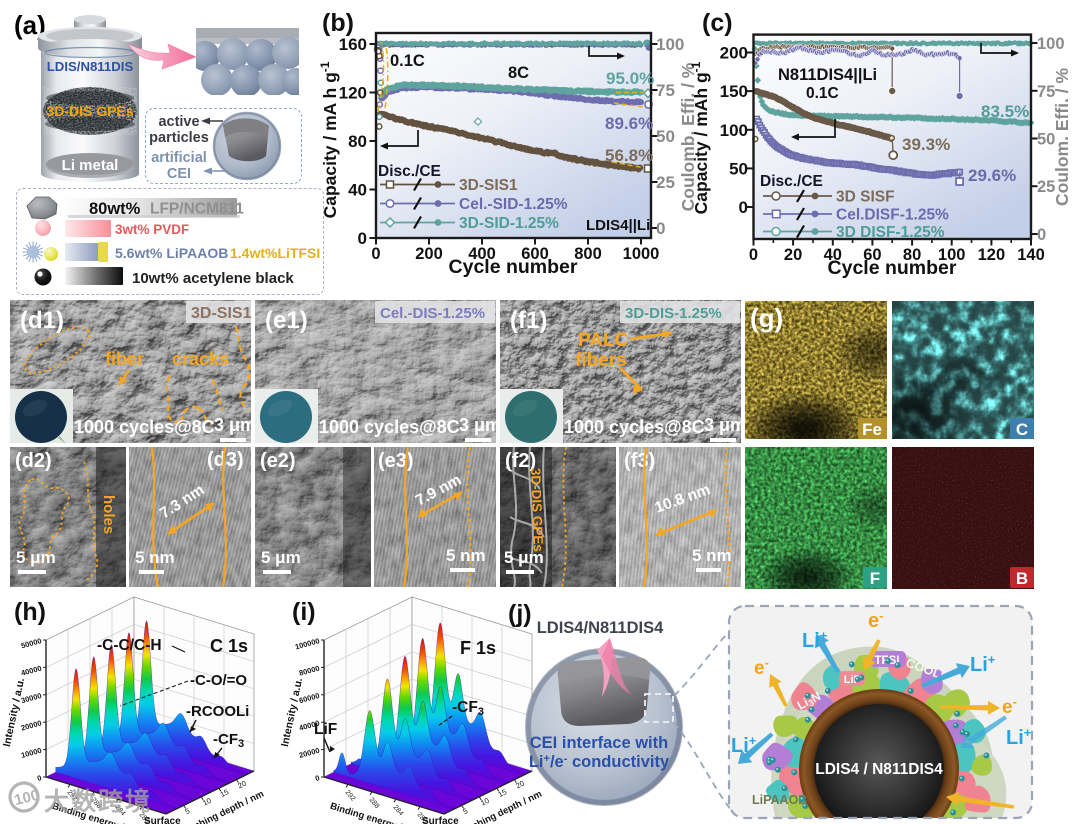  What do you see at coordinates (179, 174) in the screenshot?
I see `svg-text: CEI` at bounding box center [179, 174].